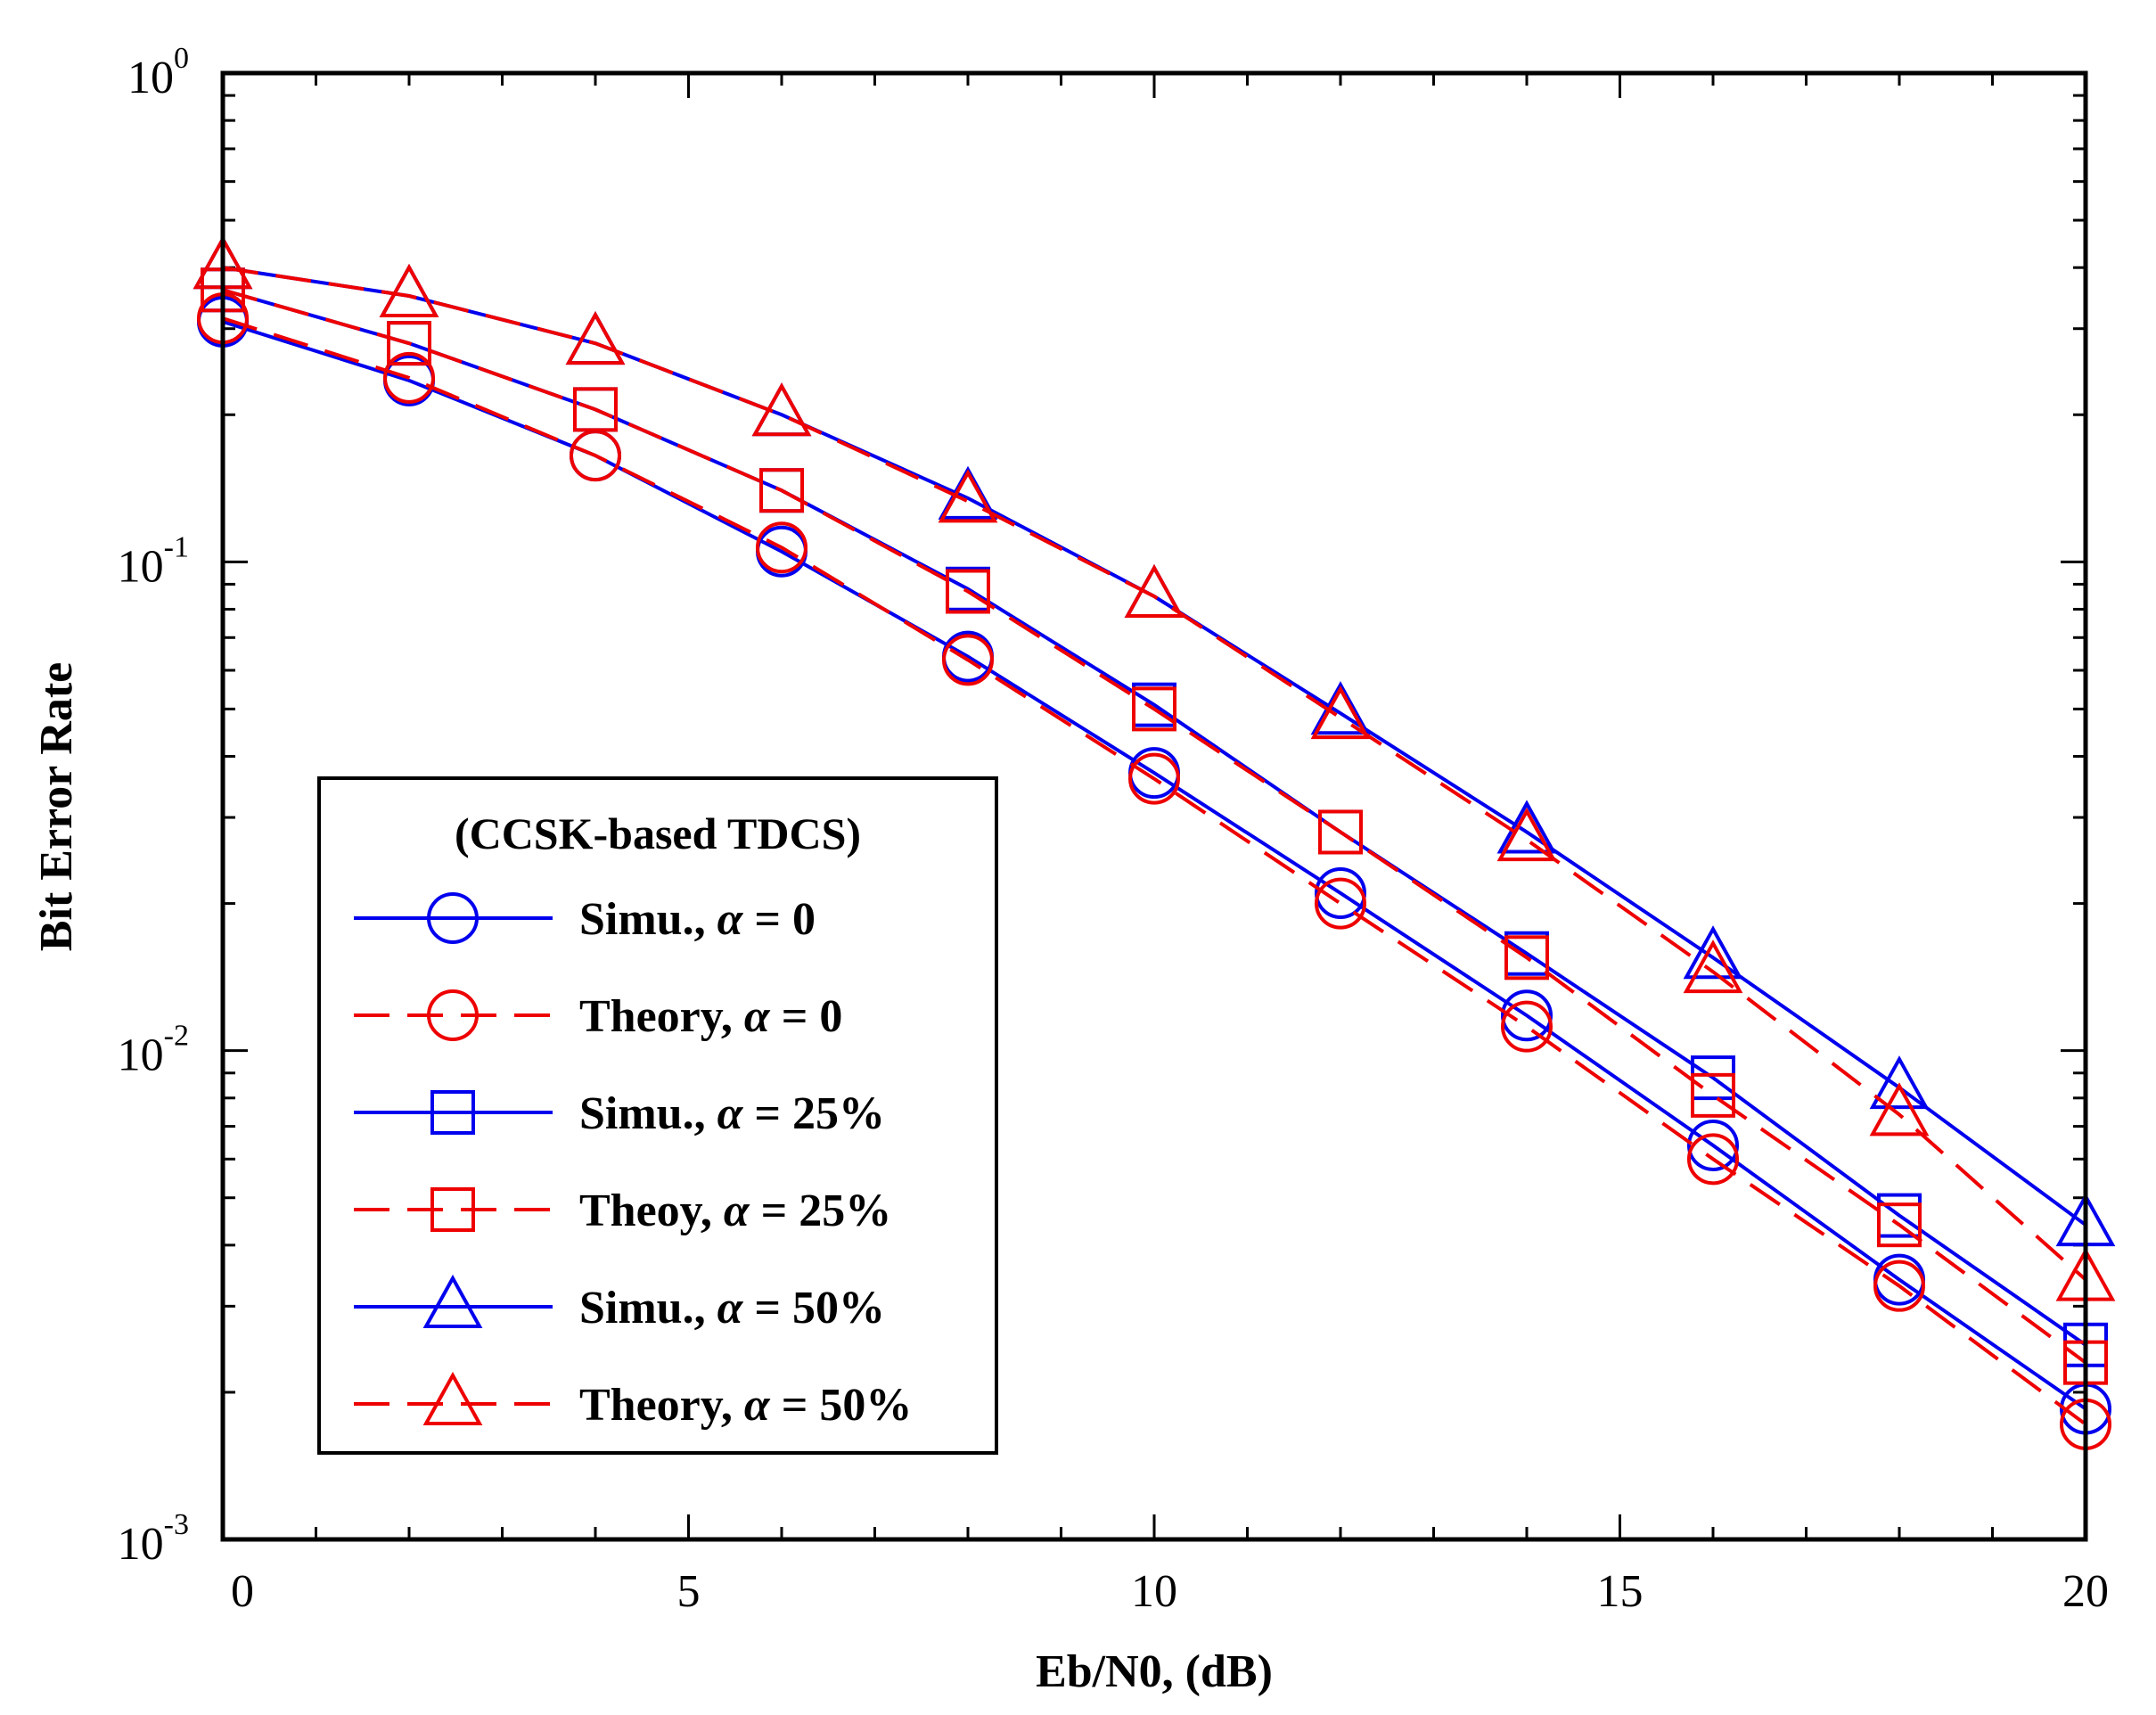 This screenshot has width=2156, height=1715. I want to click on legend-label: Simu., α = 50%, so click(732, 1308).